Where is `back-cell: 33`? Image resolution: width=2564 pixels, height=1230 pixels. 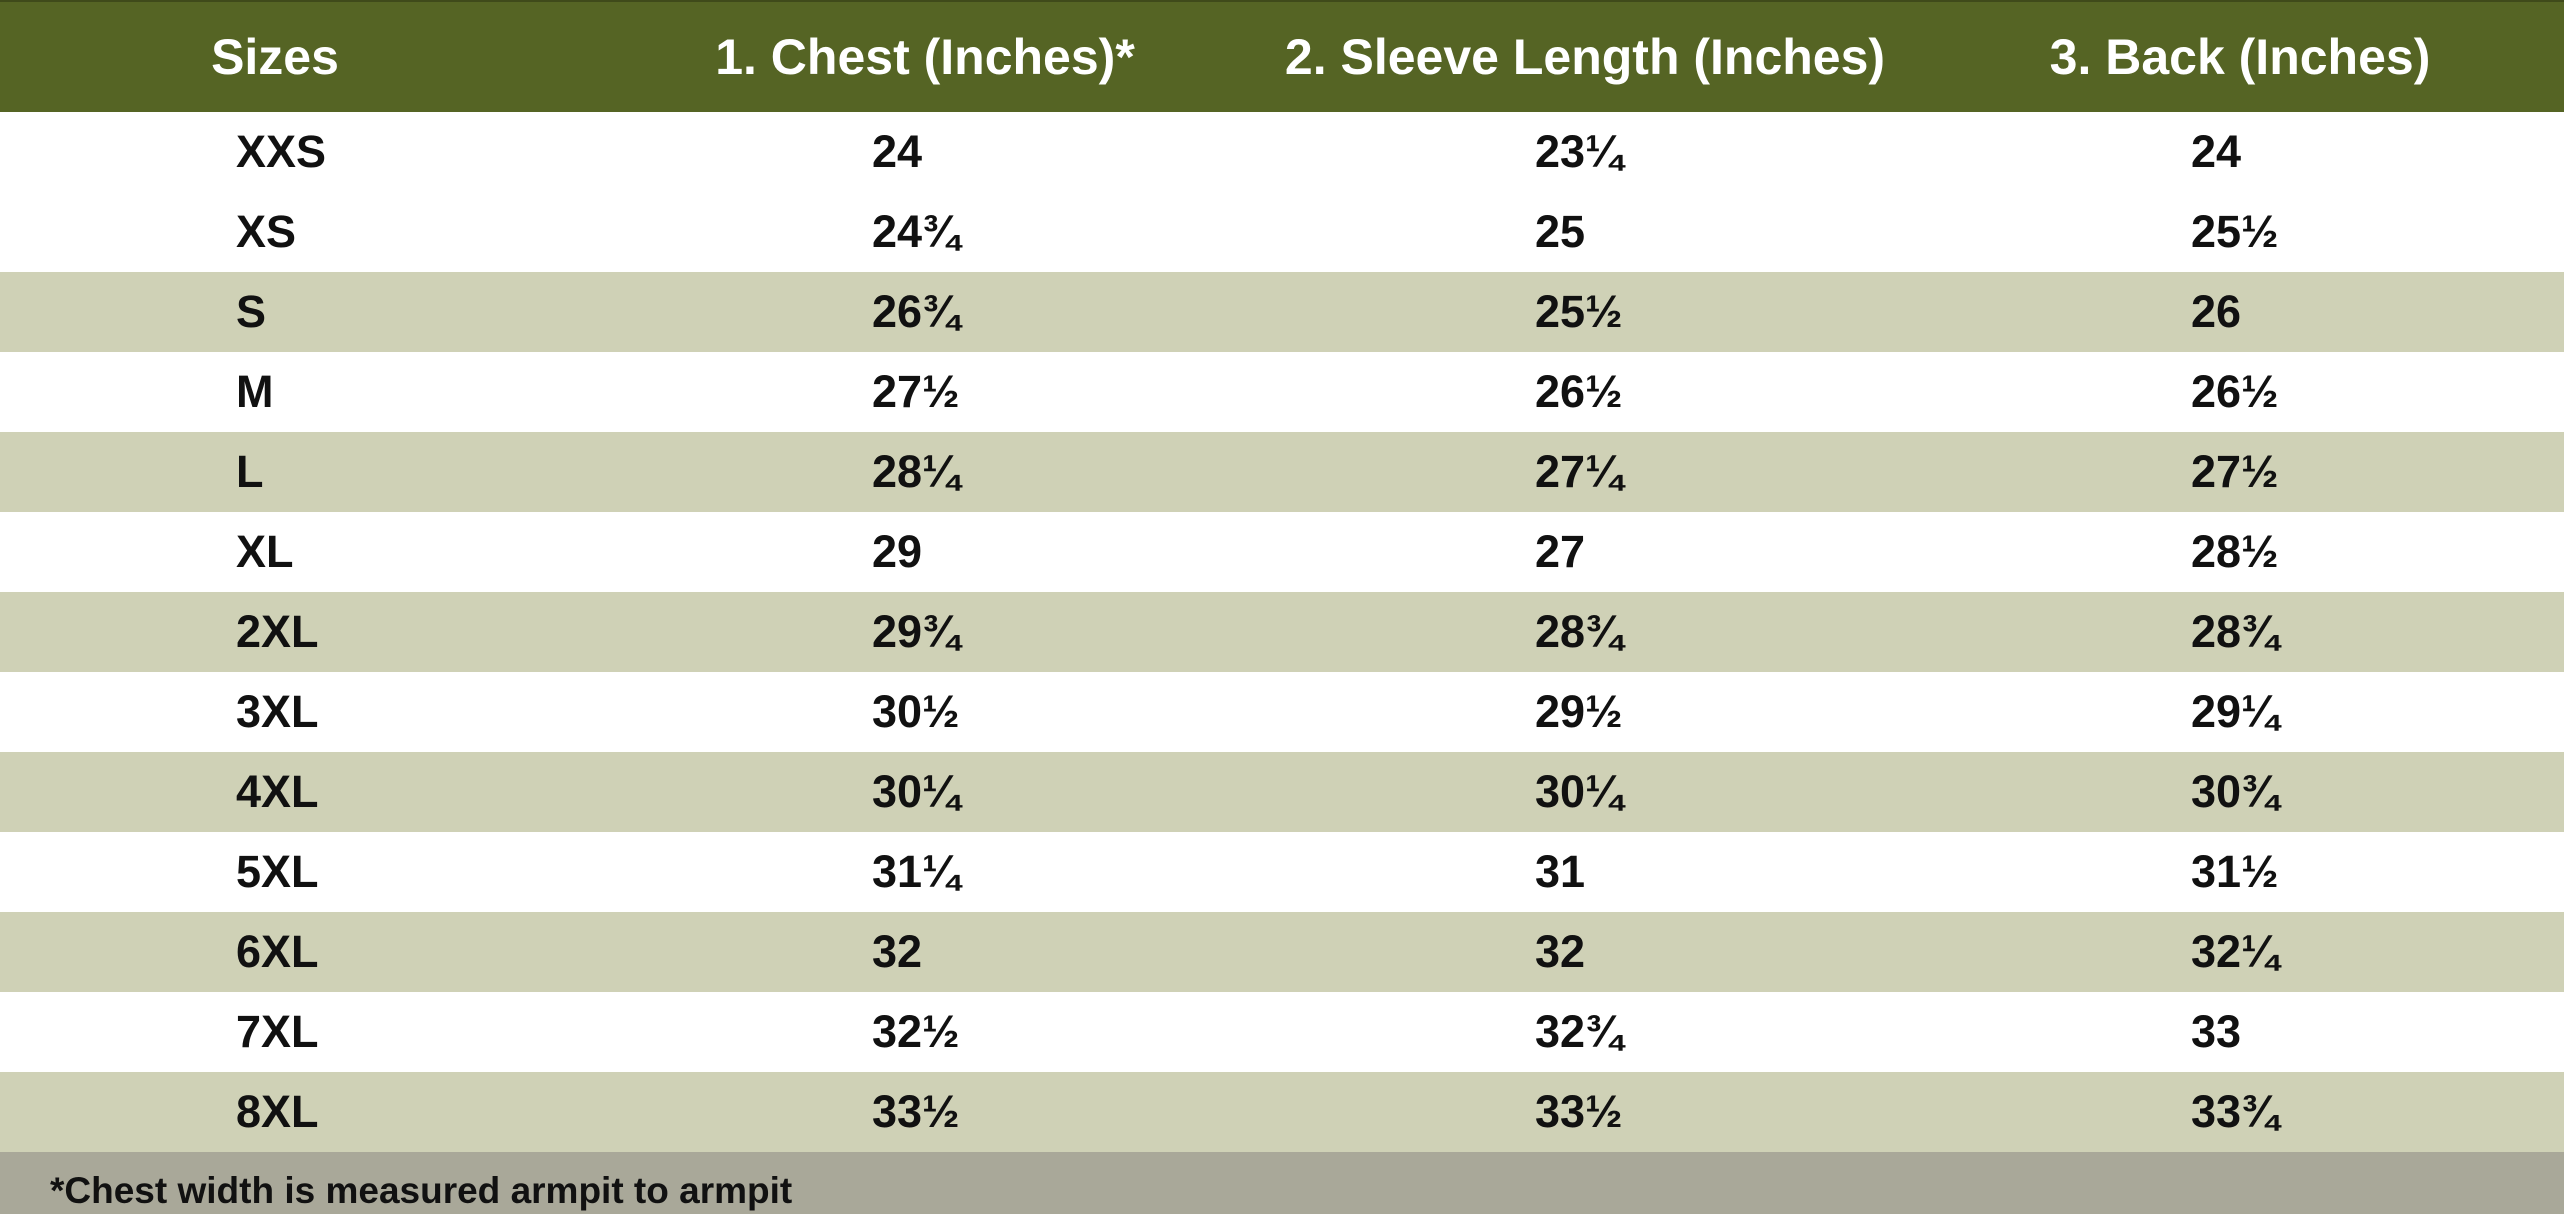 back-cell: 33 is located at coordinates (2216, 1031).